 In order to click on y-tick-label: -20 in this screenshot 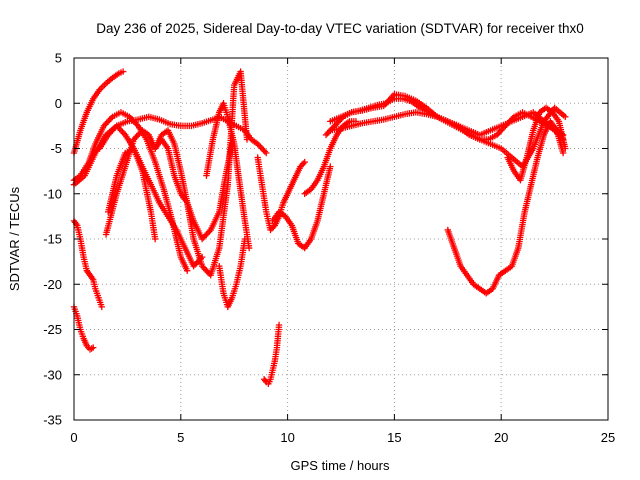, I will do `click(52, 284)`.